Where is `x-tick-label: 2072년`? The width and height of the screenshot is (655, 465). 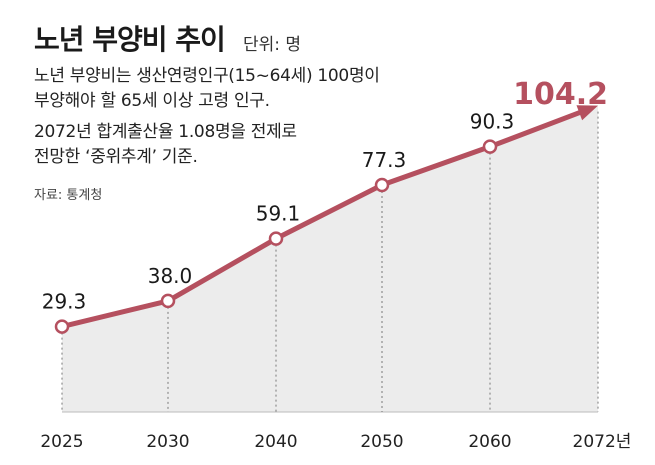 x-tick-label: 2072년 is located at coordinates (602, 442).